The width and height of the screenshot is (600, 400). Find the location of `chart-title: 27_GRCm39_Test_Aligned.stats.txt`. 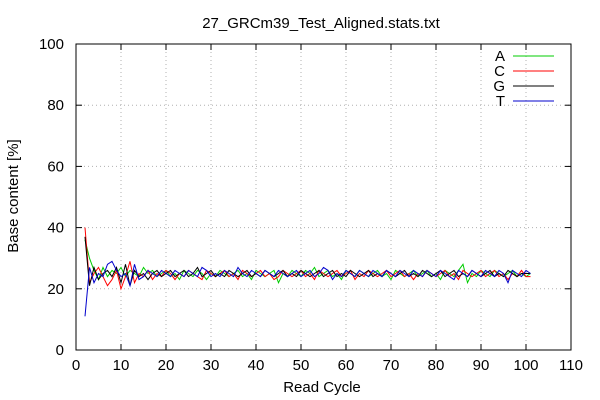

chart-title: 27_GRCm39_Test_Aligned.stats.txt is located at coordinates (321, 23).